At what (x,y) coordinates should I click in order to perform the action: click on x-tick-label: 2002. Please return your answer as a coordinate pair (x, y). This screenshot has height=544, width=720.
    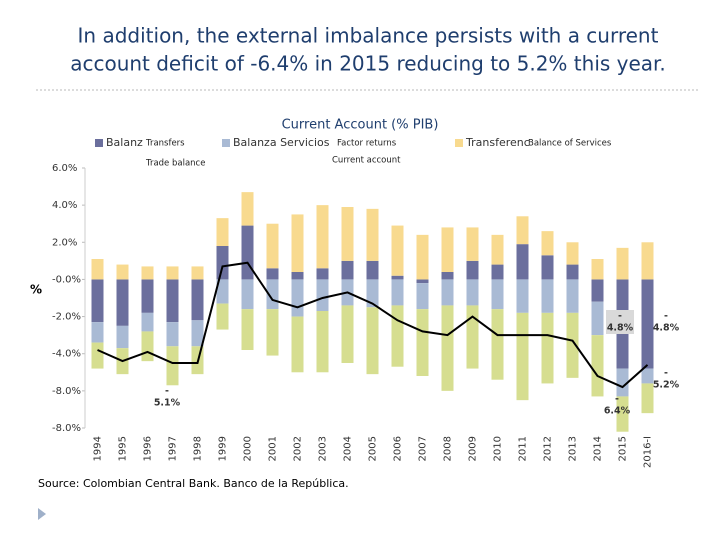
    Looking at the image, I should click on (298, 448).